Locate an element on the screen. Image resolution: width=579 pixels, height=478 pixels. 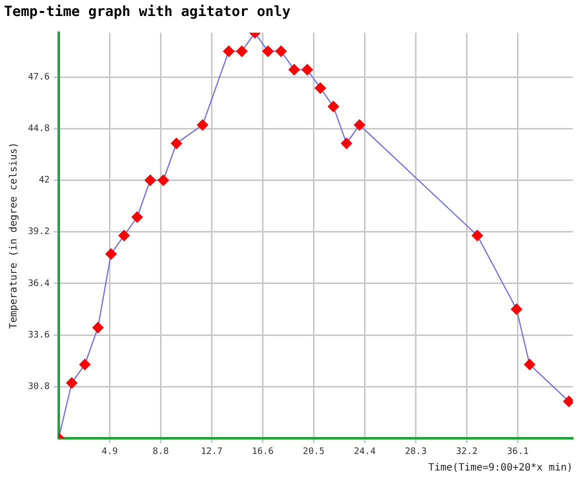
x-tick-label: 24.4 is located at coordinates (365, 451).